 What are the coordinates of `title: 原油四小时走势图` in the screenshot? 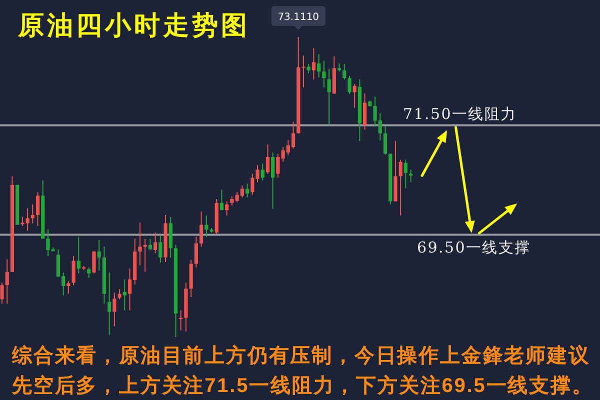 It's located at (134, 26).